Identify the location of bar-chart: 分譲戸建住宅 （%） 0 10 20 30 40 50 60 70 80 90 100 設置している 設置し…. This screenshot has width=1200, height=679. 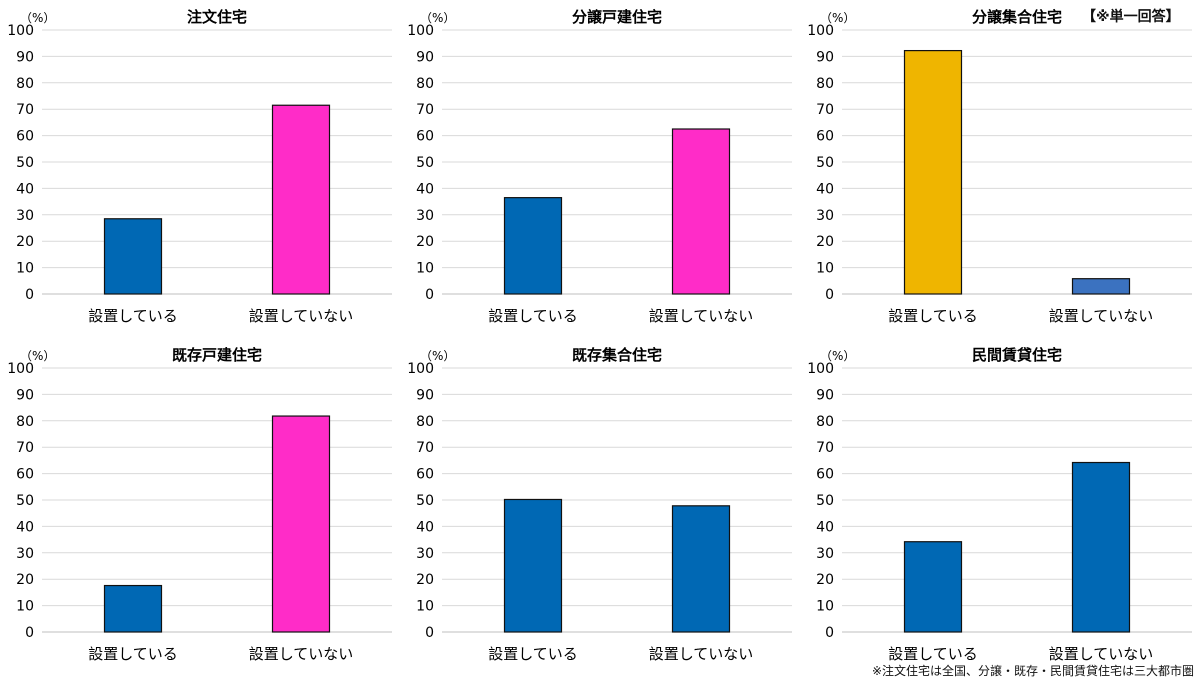
(599, 166).